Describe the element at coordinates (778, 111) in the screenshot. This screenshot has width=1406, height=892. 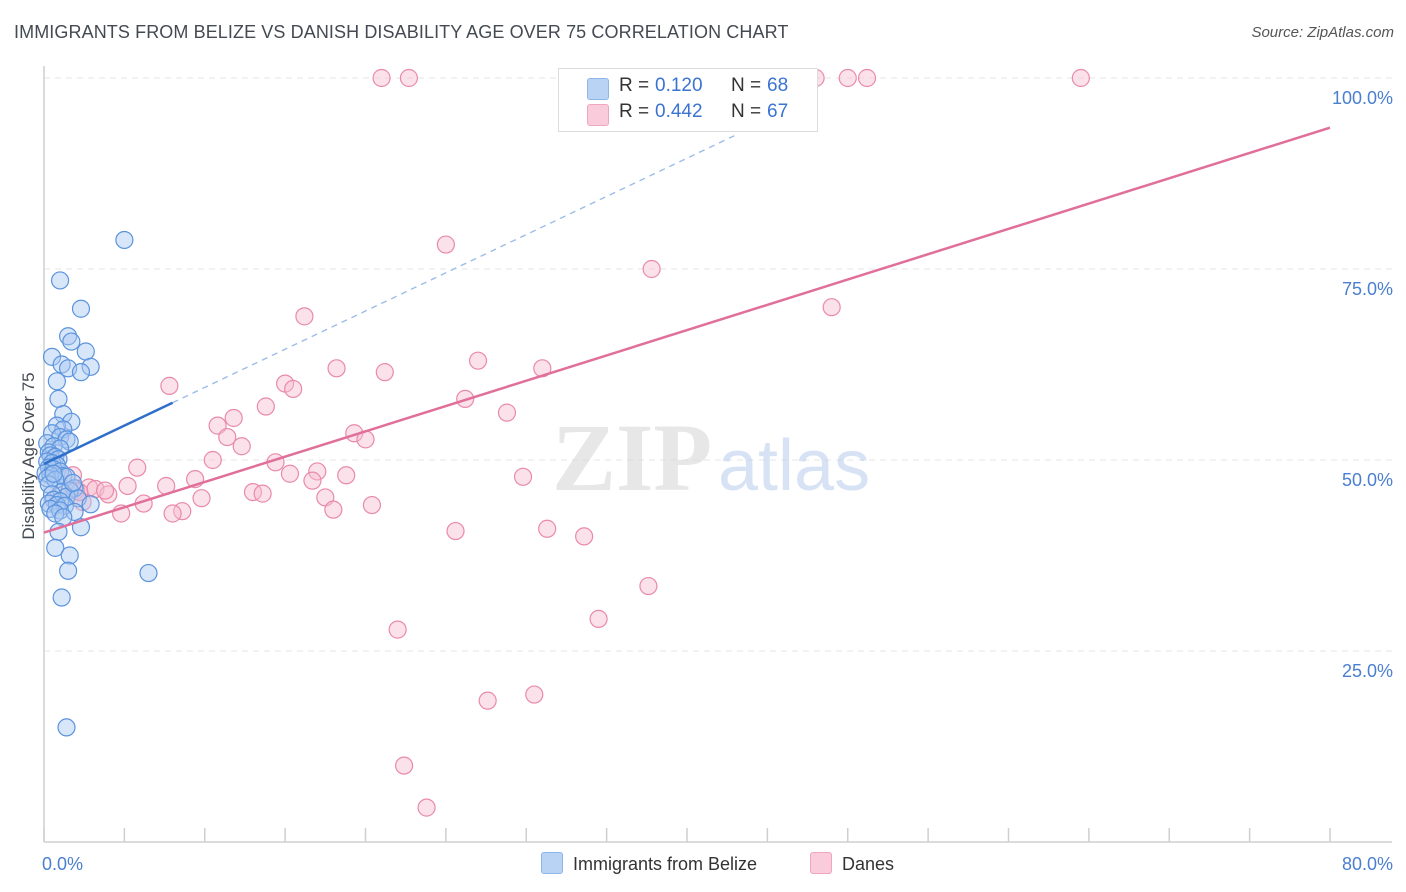
I see `legend-n-value: 67` at that location.